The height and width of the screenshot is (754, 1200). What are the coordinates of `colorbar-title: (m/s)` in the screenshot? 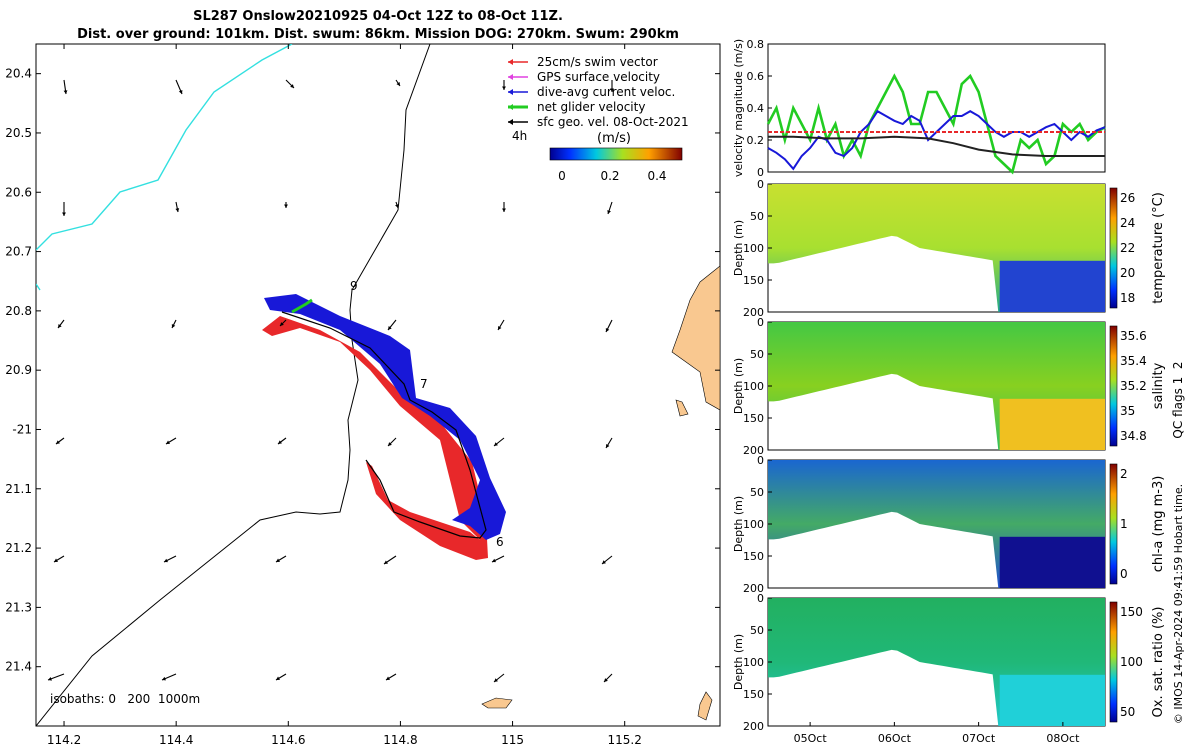 It's located at (614, 138).